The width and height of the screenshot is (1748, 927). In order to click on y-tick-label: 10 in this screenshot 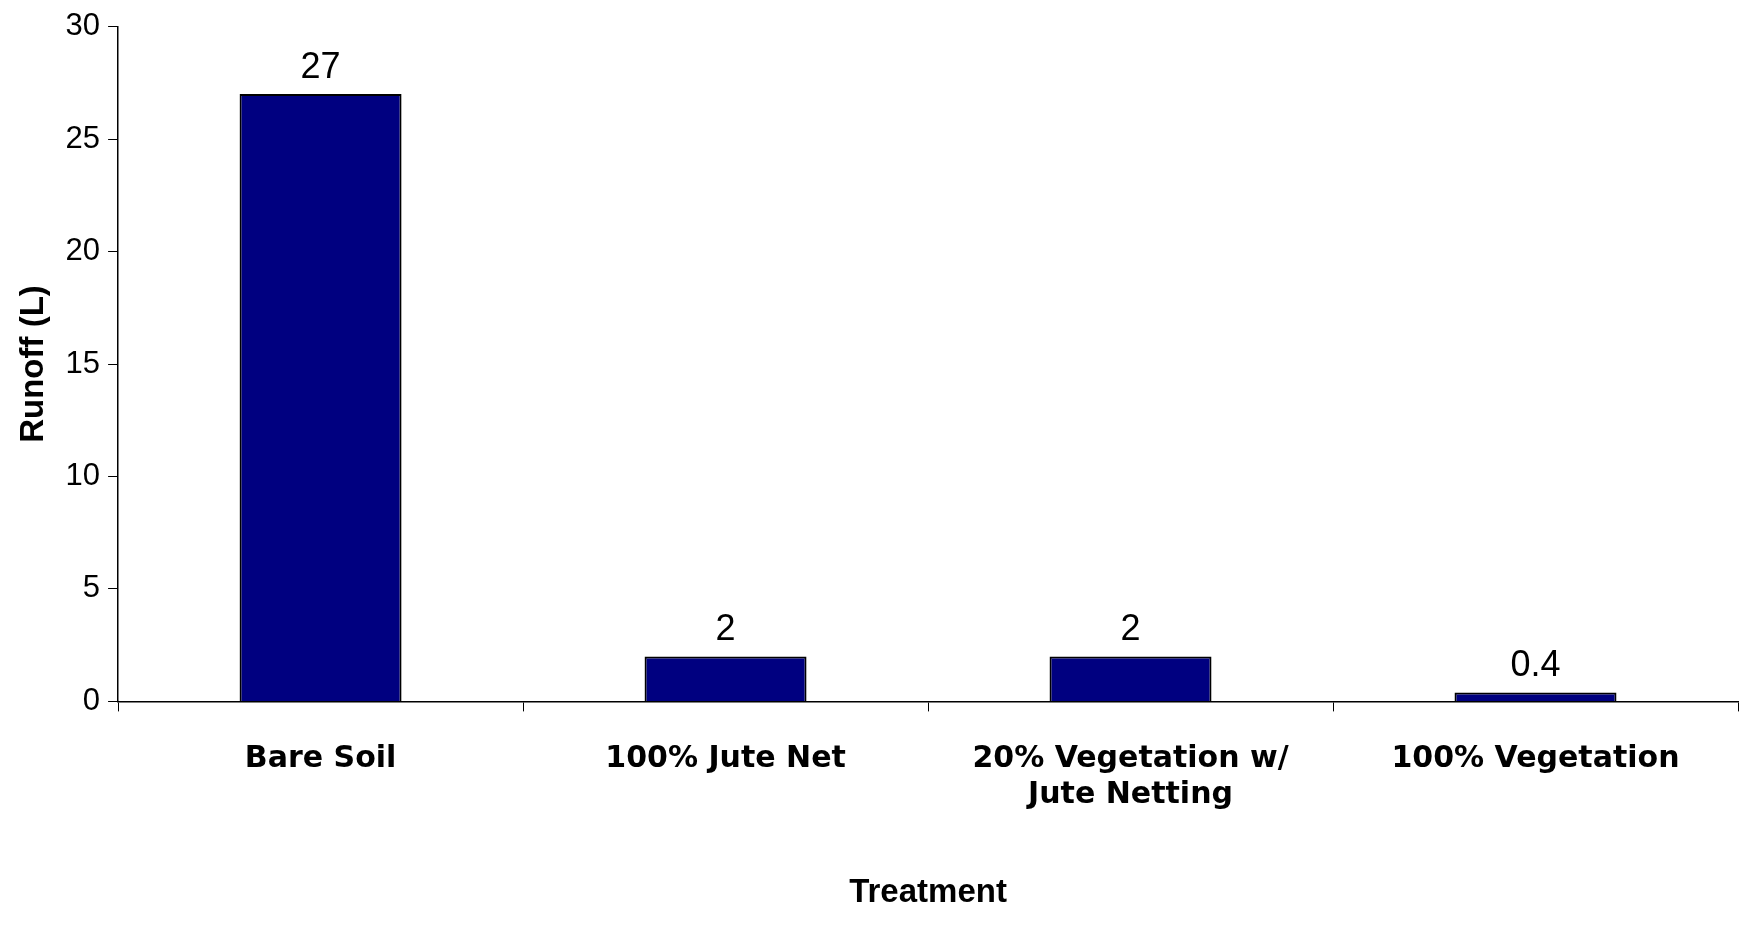, I will do `click(83, 475)`.